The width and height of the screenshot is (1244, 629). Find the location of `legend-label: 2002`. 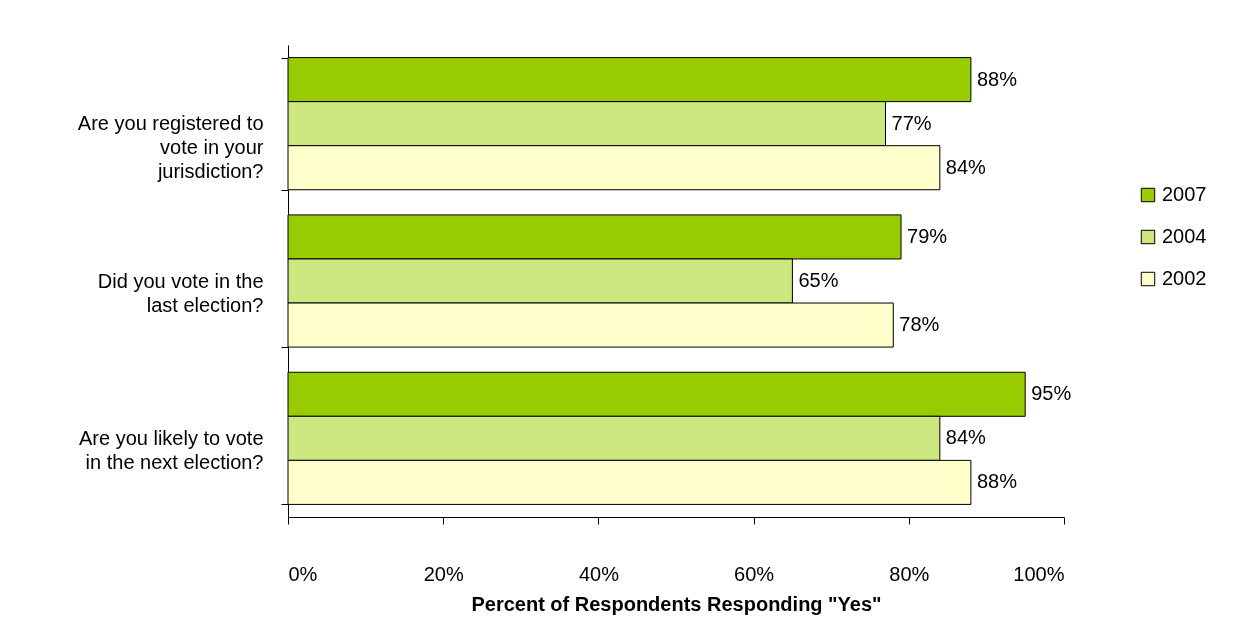

legend-label: 2002 is located at coordinates (1184, 278).